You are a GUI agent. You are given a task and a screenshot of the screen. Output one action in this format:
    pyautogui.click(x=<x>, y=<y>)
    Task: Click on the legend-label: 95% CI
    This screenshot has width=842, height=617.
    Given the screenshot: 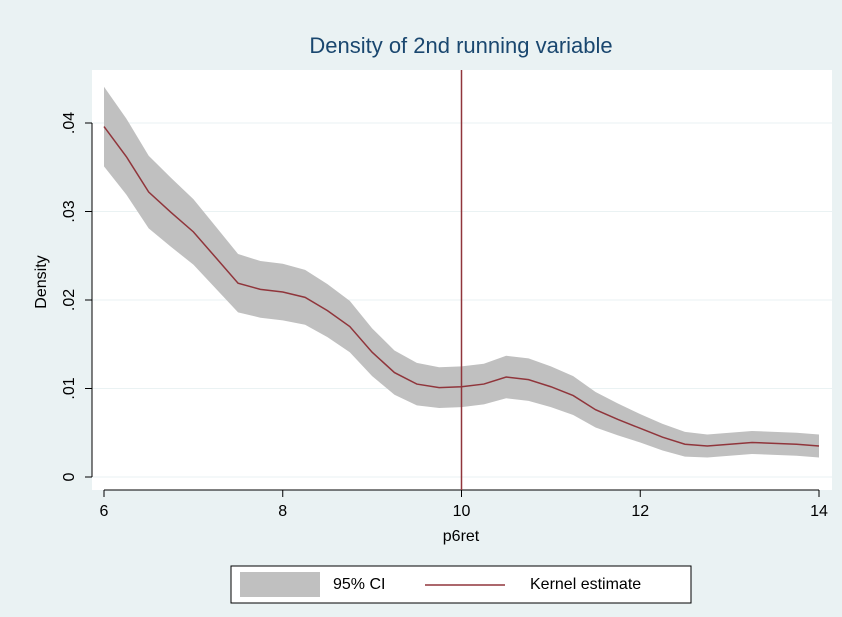 What is the action you would take?
    pyautogui.click(x=359, y=584)
    